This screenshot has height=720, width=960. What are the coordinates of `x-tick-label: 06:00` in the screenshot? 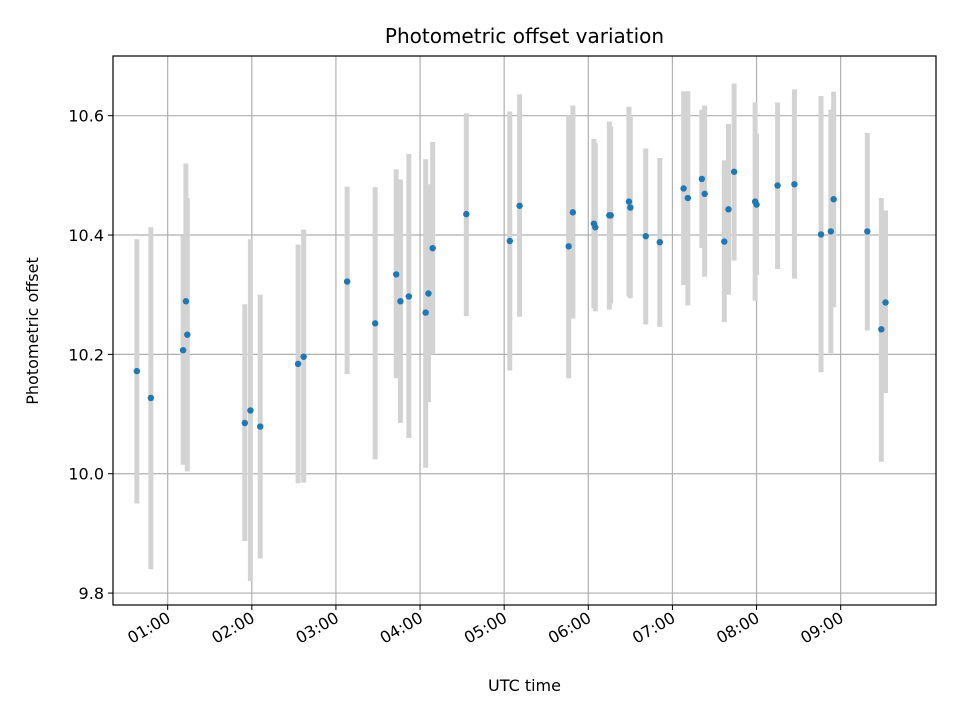 It's located at (569, 628).